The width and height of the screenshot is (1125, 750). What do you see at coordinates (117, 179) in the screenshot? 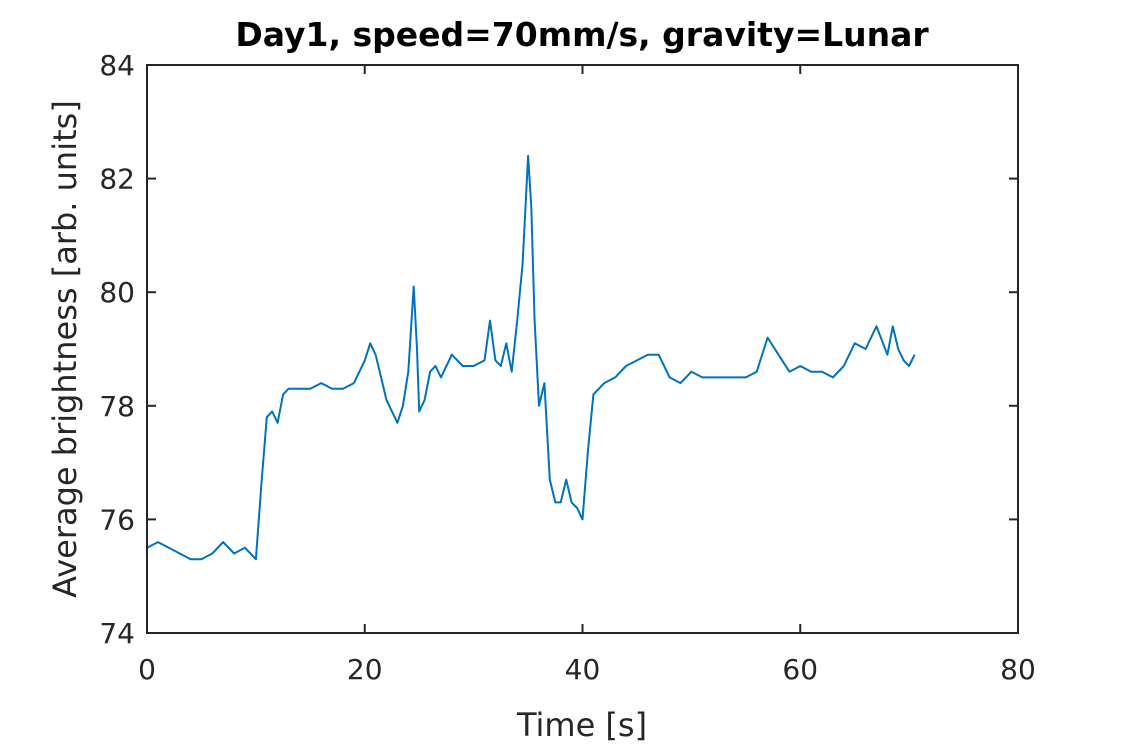
I see `y-tick-label: 82` at bounding box center [117, 179].